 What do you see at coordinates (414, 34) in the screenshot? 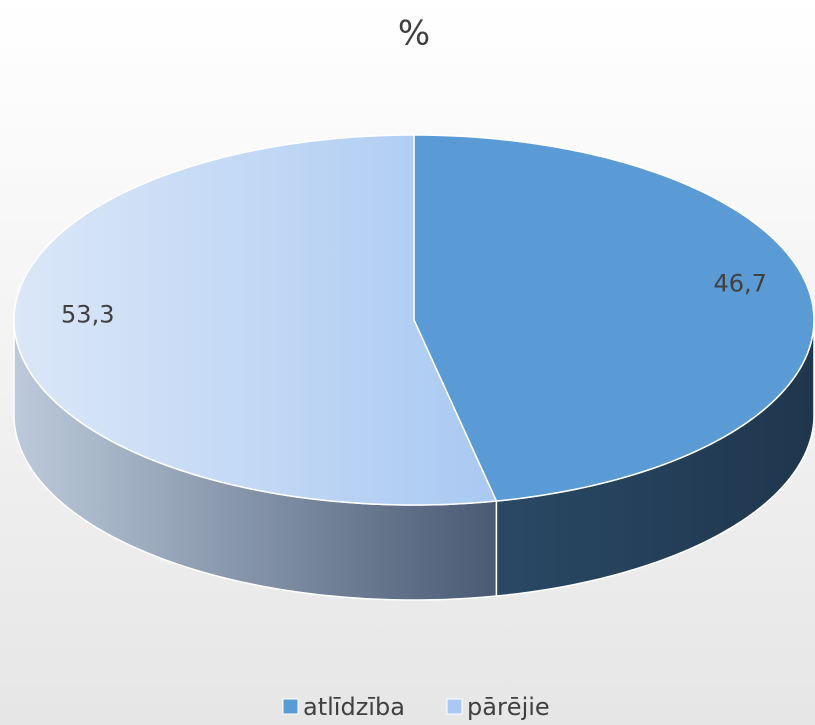
I see `chart-title: %` at bounding box center [414, 34].